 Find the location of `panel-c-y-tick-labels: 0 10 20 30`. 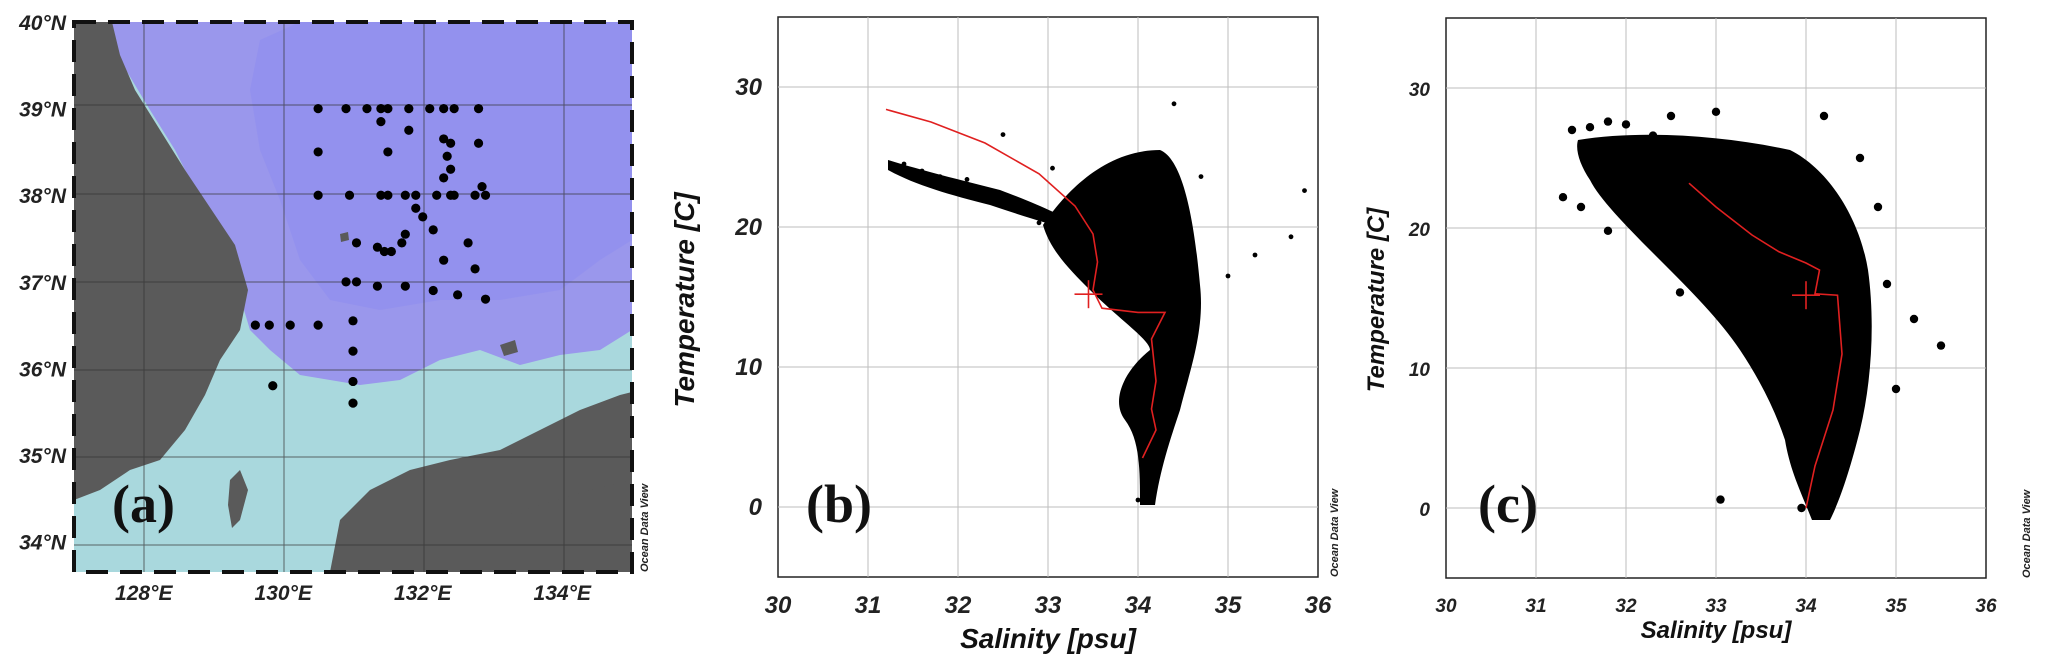

panel-c-y-tick-labels: 0 10 20 30 is located at coordinates (1419, 300).